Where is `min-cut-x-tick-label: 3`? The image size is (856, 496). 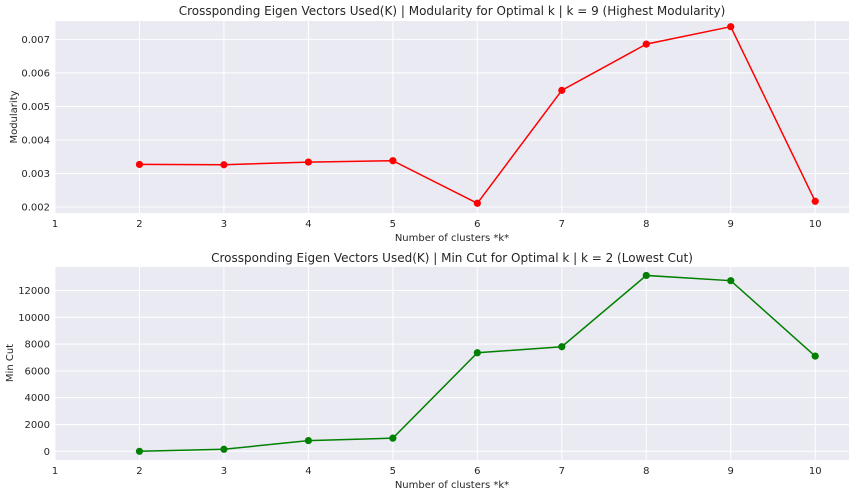 min-cut-x-tick-label: 3 is located at coordinates (224, 471).